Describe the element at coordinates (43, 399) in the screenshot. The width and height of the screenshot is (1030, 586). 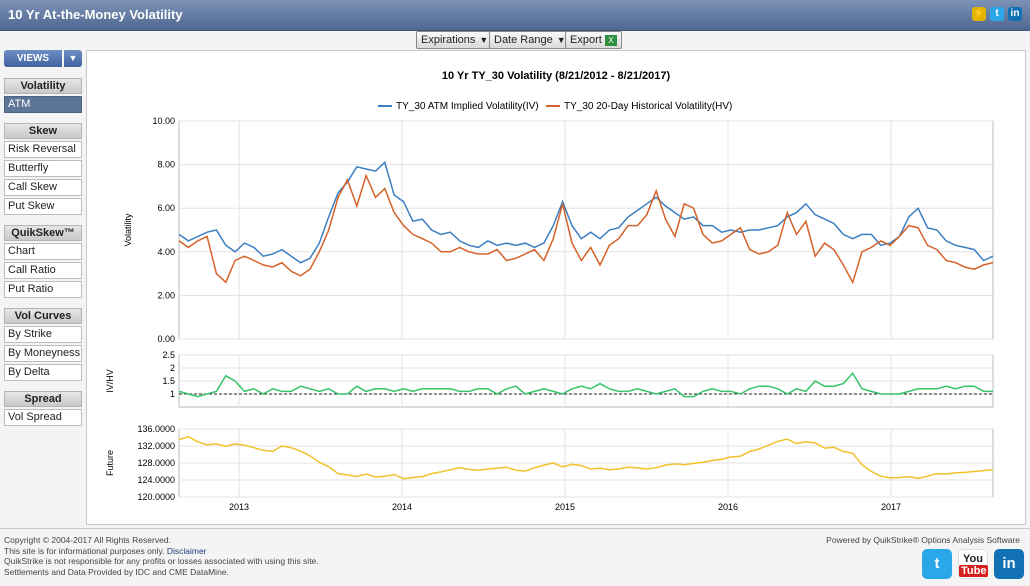
I see `section-heading-4: Spread` at that location.